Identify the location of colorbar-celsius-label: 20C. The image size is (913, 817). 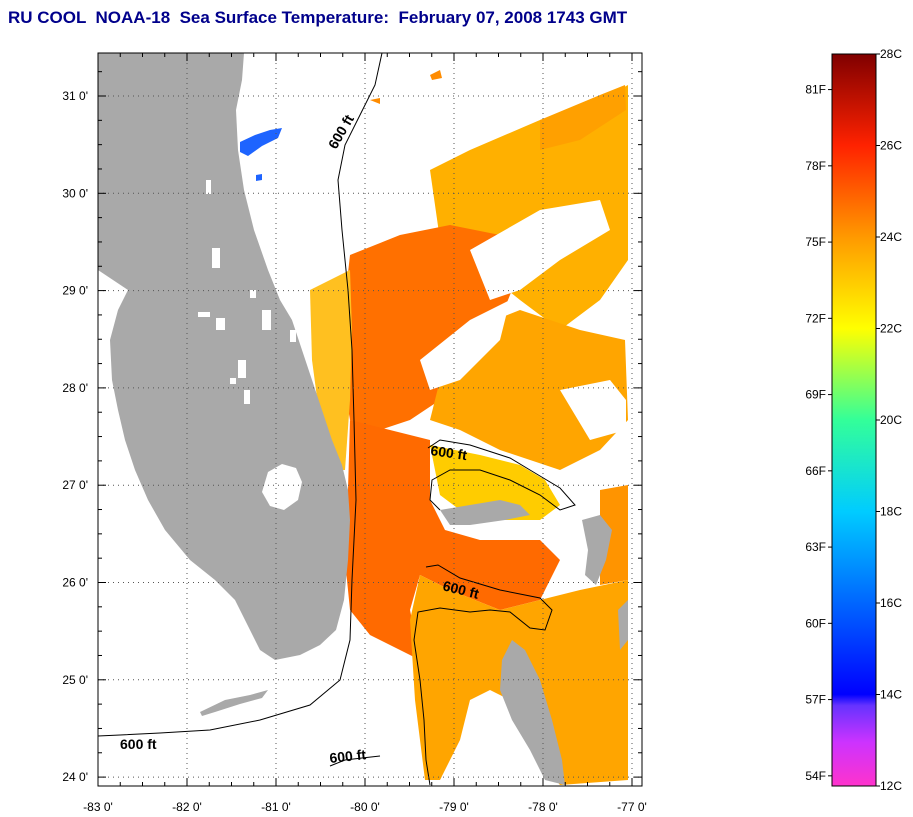
(891, 420).